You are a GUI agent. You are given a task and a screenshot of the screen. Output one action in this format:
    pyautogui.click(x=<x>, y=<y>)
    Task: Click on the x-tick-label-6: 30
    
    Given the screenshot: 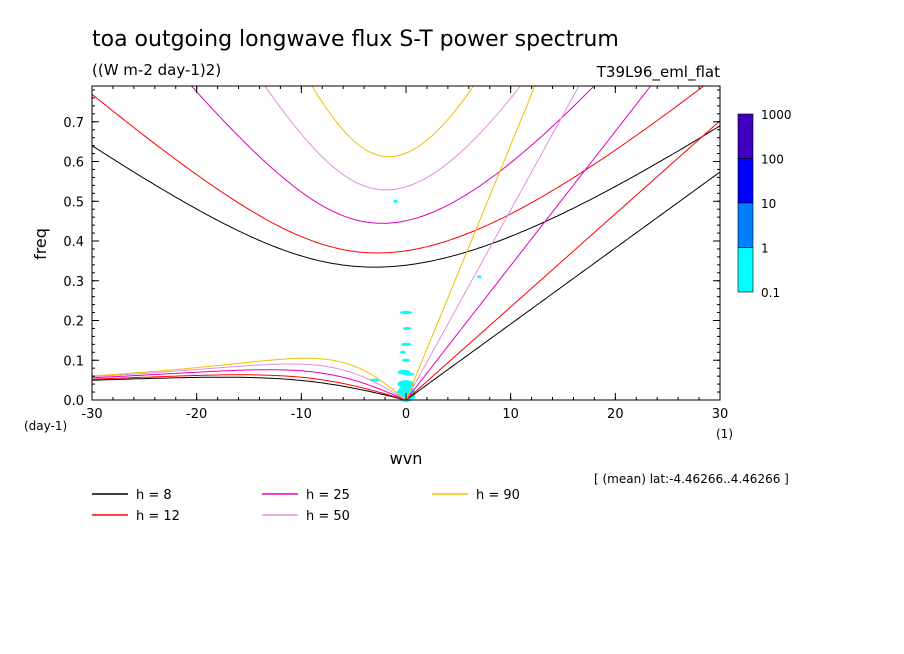 What is the action you would take?
    pyautogui.click(x=720, y=414)
    